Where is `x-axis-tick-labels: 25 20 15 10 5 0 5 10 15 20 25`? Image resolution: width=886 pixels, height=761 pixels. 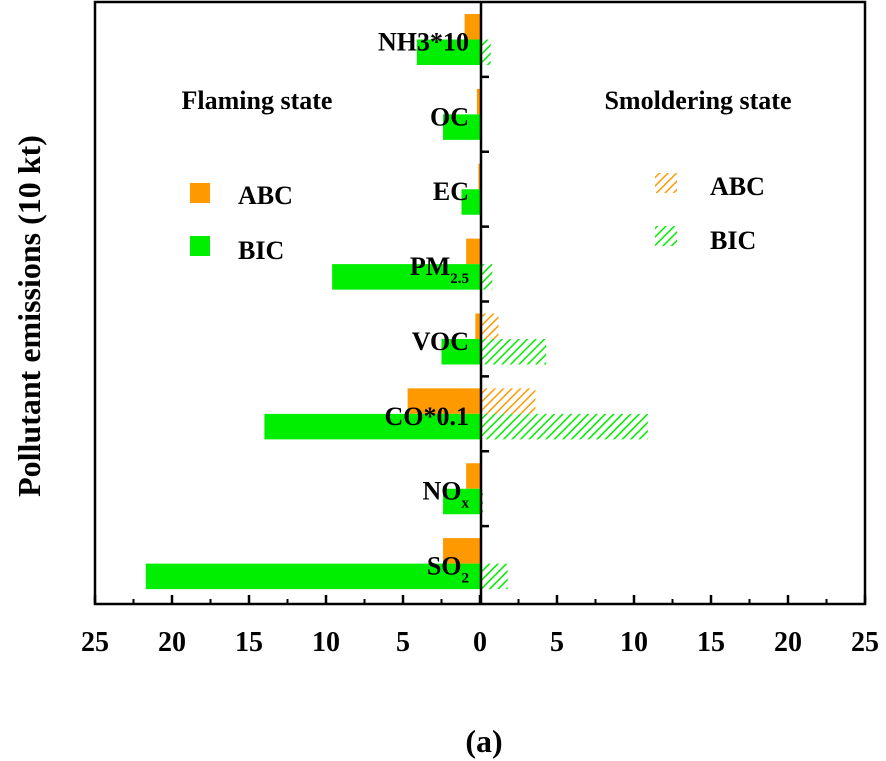 x-axis-tick-labels: 25 20 15 10 5 0 5 10 15 20 25 is located at coordinates (480, 642).